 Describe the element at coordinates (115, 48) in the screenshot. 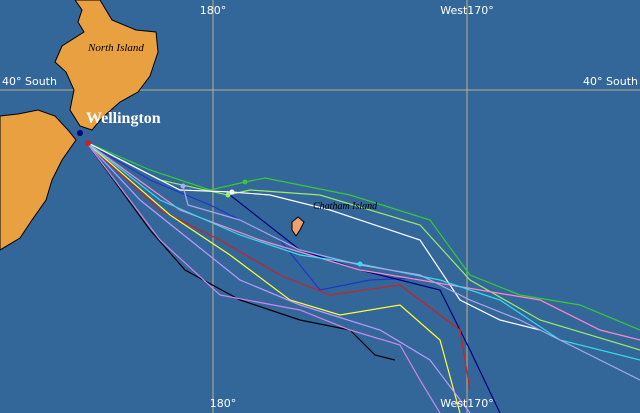

I see `place-label: North Island` at that location.